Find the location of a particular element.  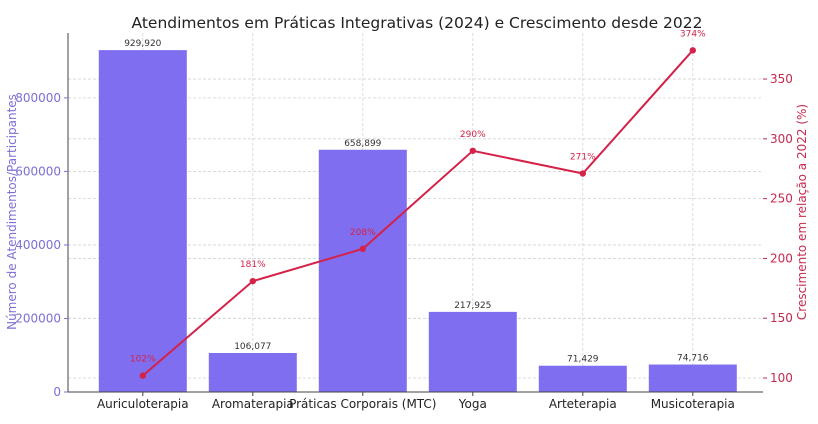

y2-tick-label: 100 is located at coordinates (781, 378).